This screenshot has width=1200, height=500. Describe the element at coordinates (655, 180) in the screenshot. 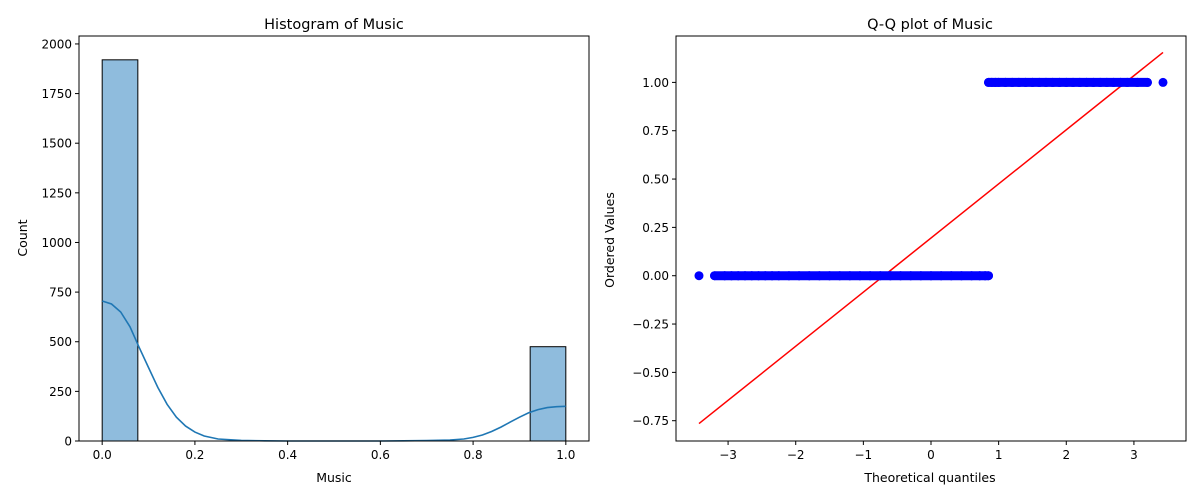

I see `qq-ytick-label: 0.50` at that location.